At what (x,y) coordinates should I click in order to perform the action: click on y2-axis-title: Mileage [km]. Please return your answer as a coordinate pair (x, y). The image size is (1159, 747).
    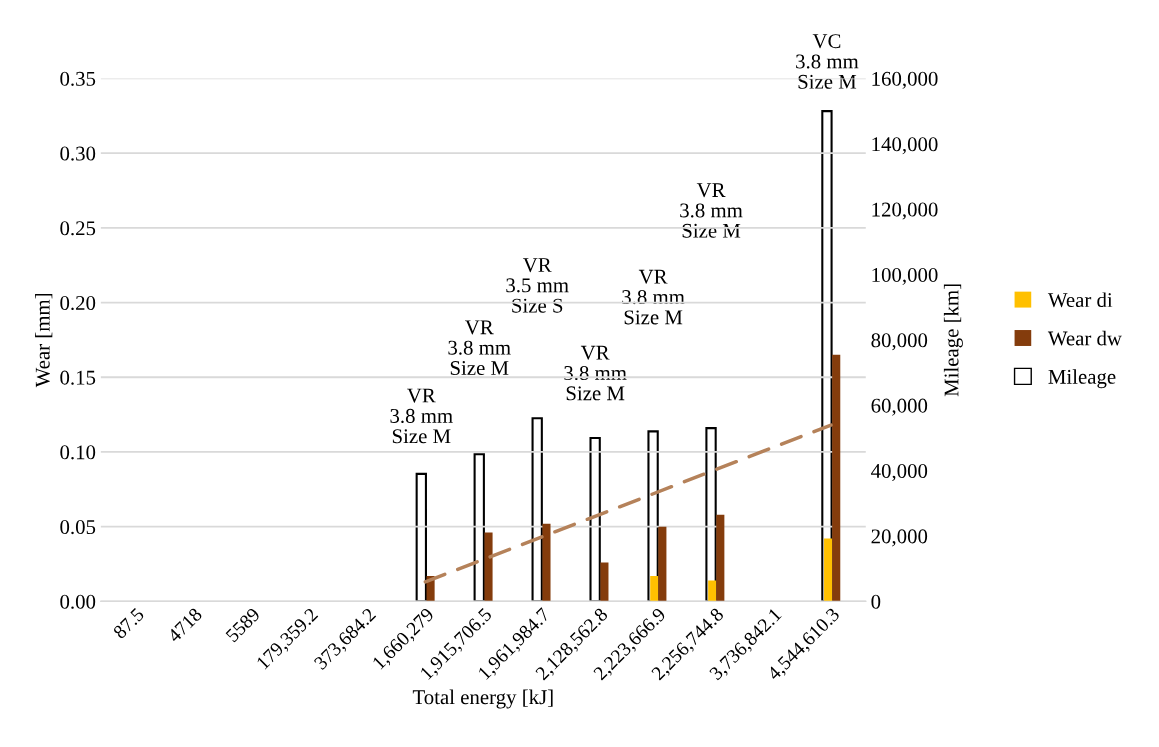
    Looking at the image, I should click on (953, 340).